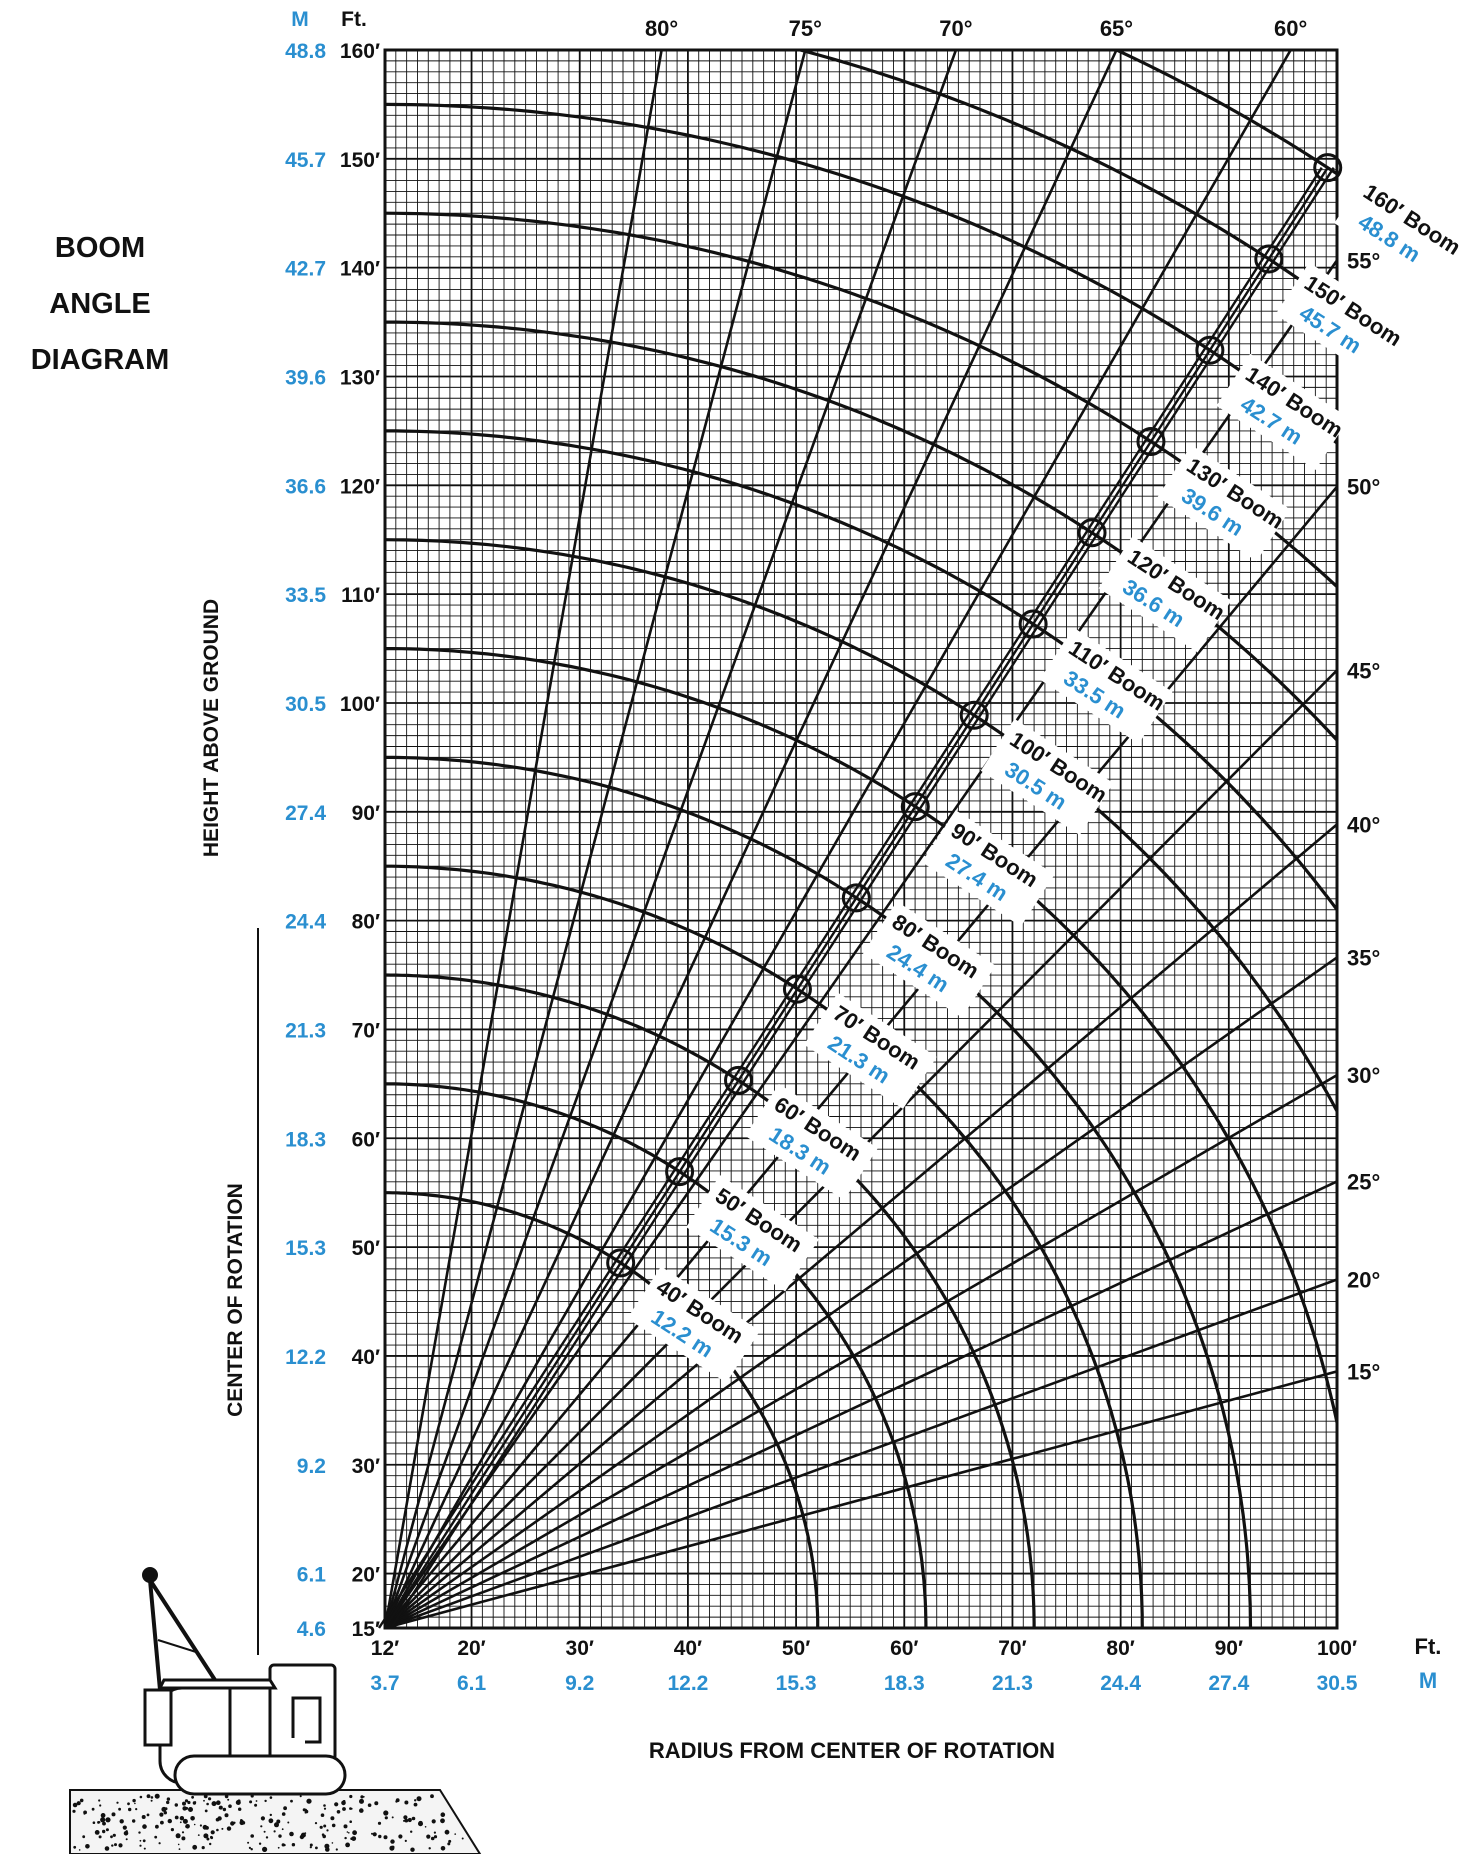  What do you see at coordinates (305, 1248) in the screenshot?
I see `y-tick-label-m: 15.3` at bounding box center [305, 1248].